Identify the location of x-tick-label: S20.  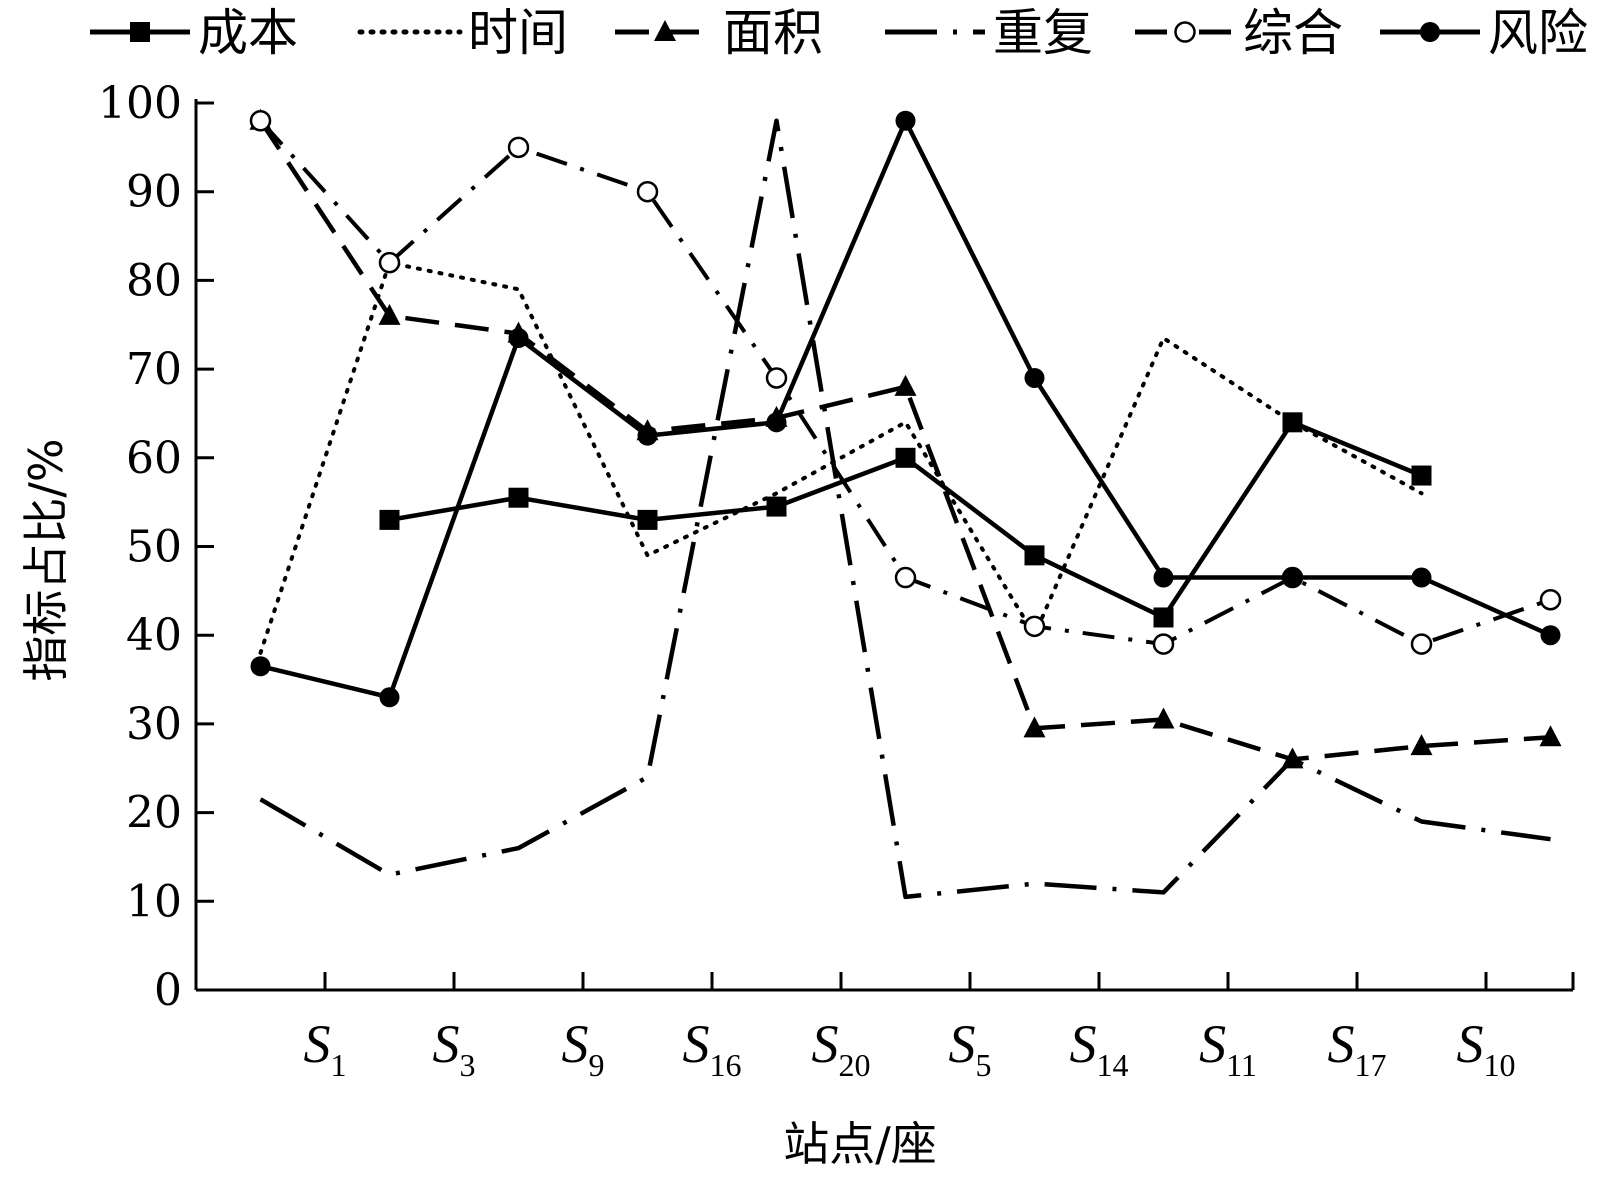
(841, 1048).